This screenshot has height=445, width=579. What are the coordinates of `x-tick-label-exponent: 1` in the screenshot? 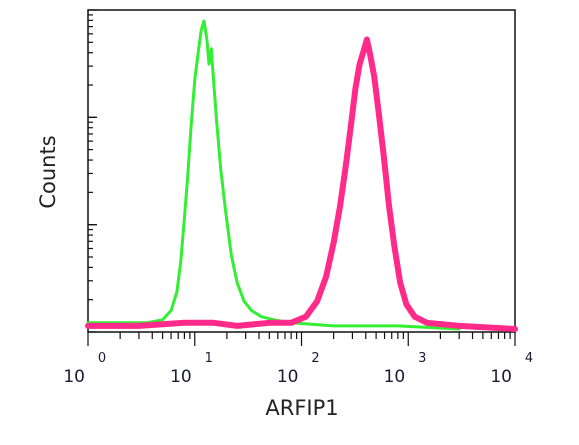 It's located at (209, 358).